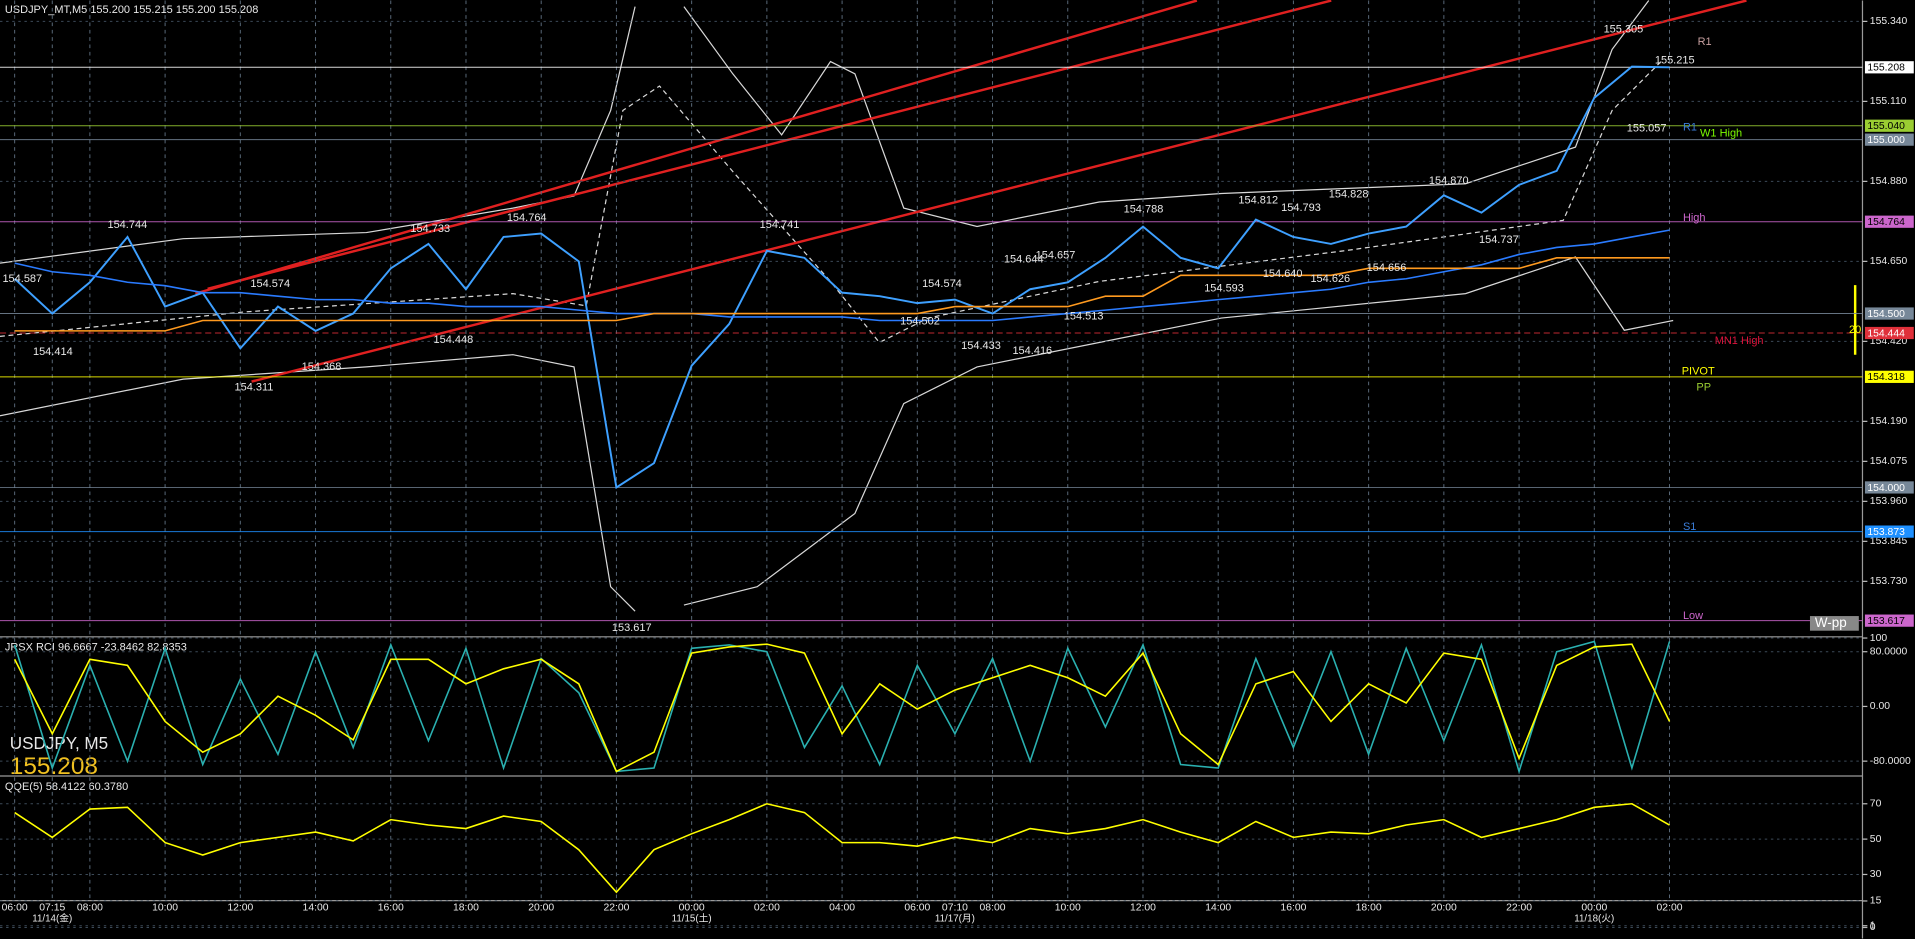  Describe the element at coordinates (942, 284) in the screenshot. I see `price-annotation: 154.574` at that location.